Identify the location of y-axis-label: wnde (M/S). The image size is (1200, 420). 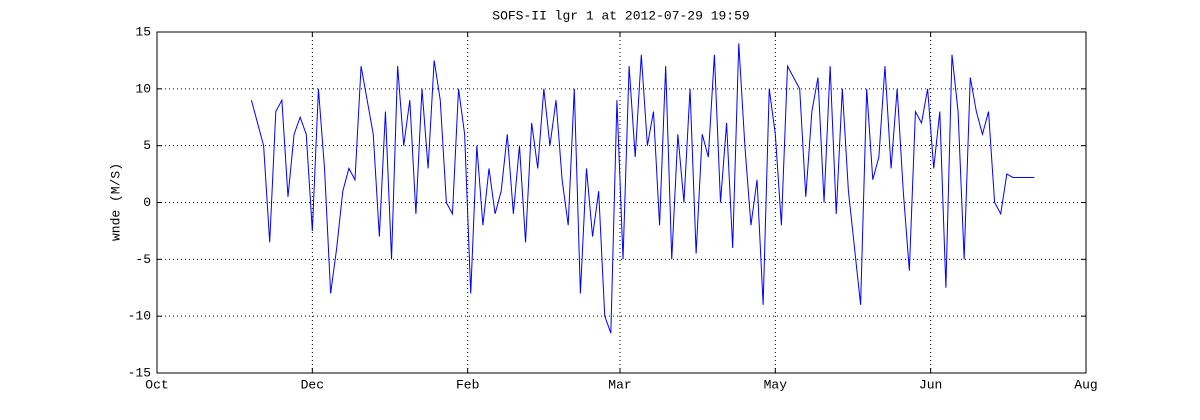
(115, 202).